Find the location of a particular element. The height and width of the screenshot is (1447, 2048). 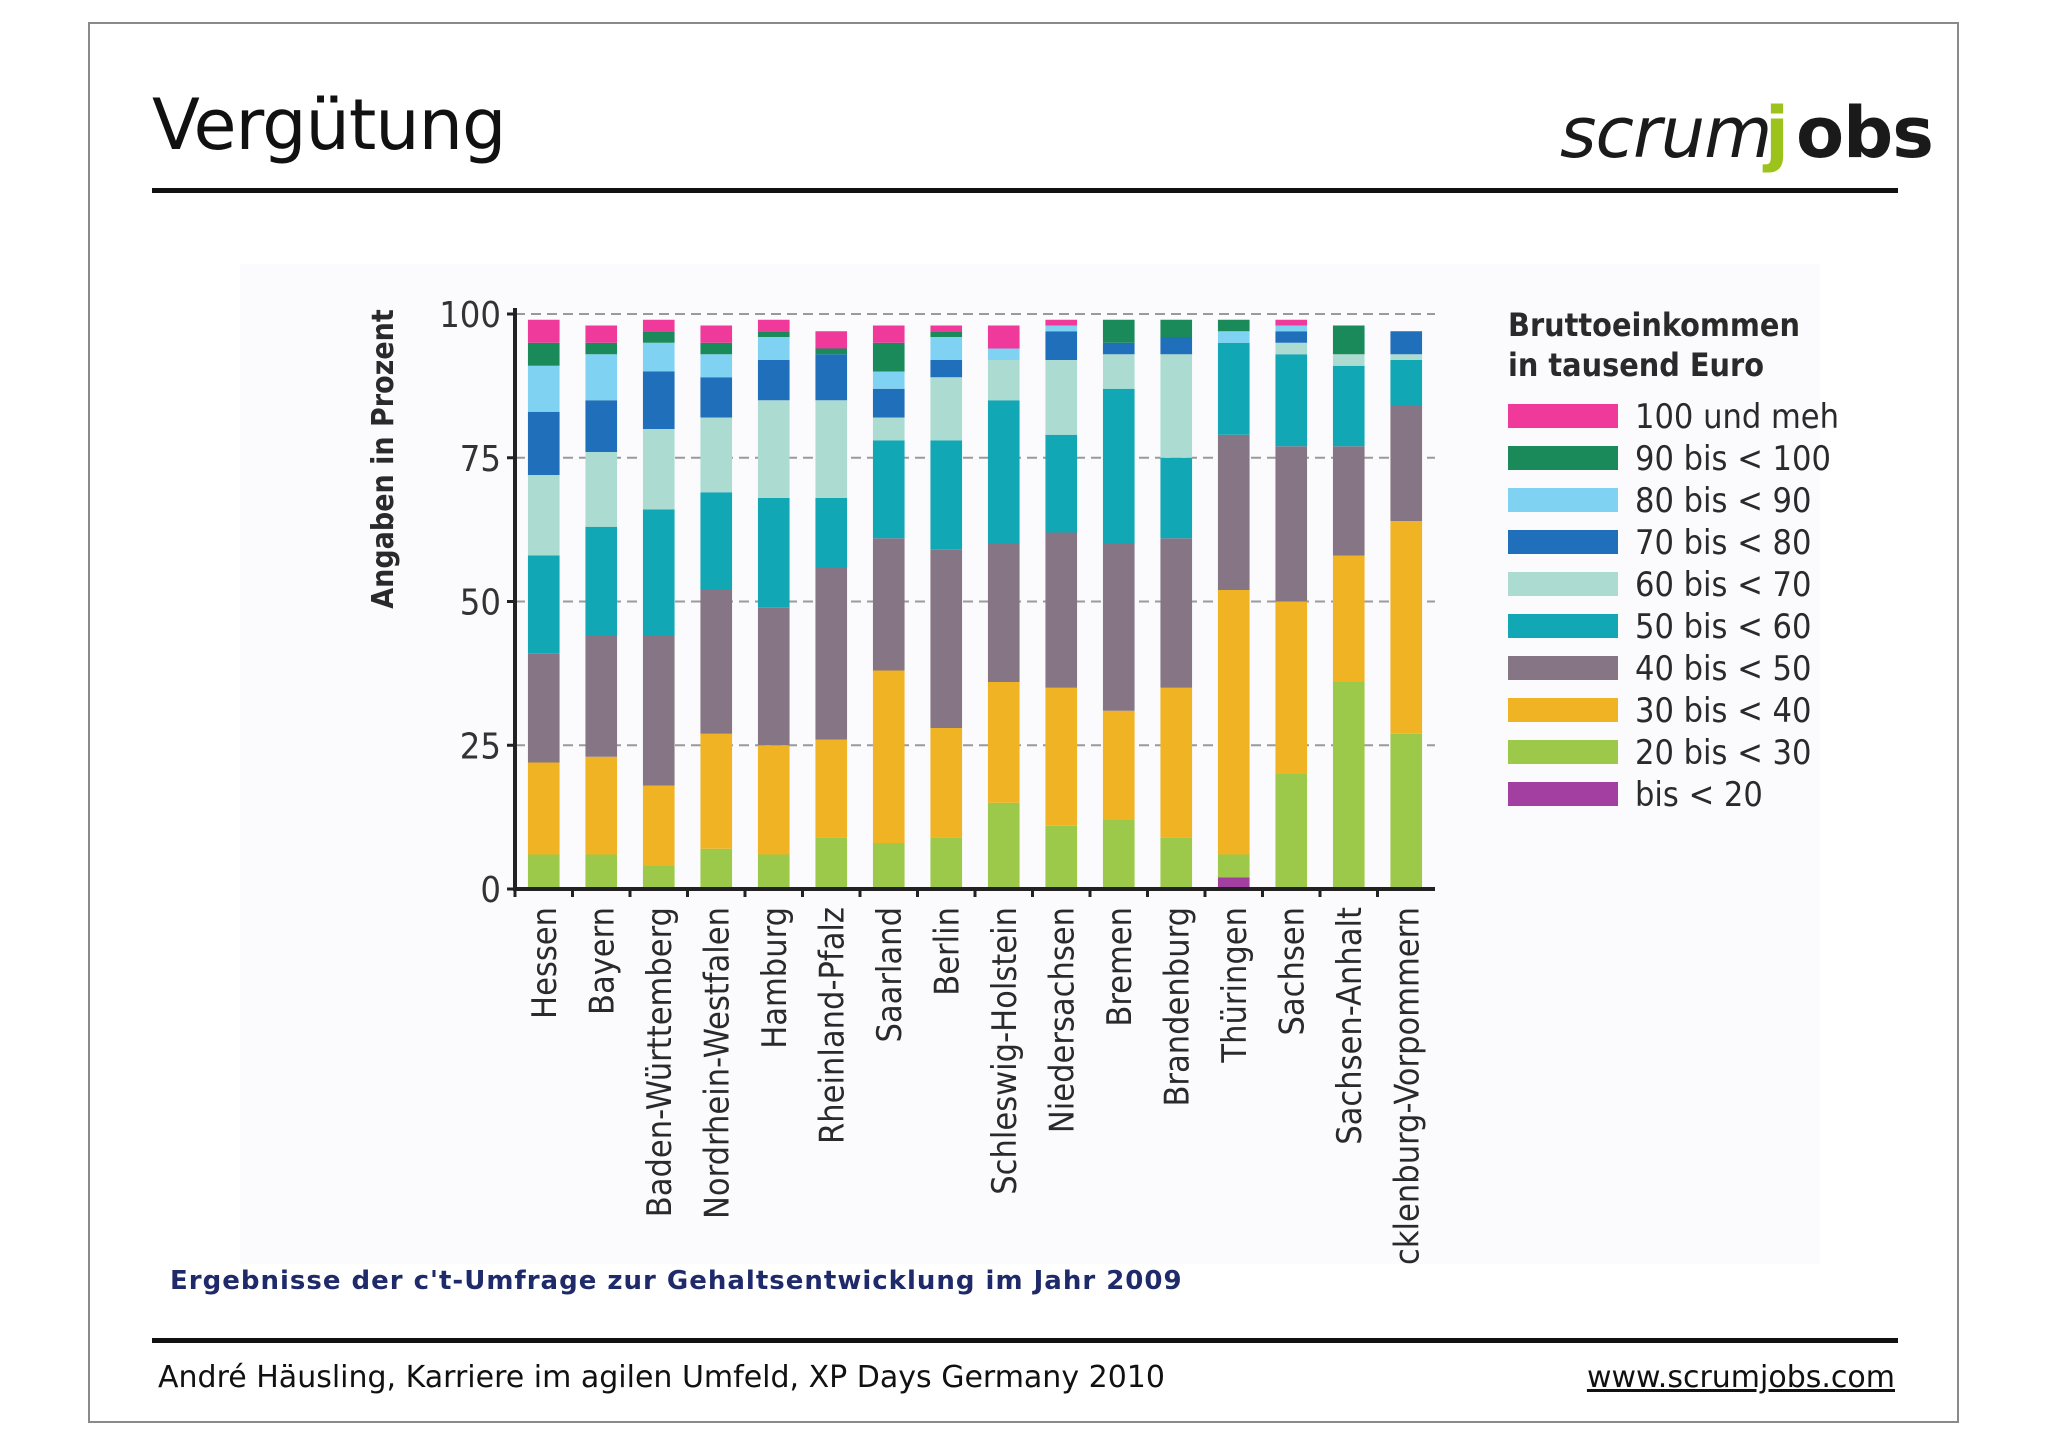

x-tick-label-saarland: Saarland is located at coordinates (890, 975).